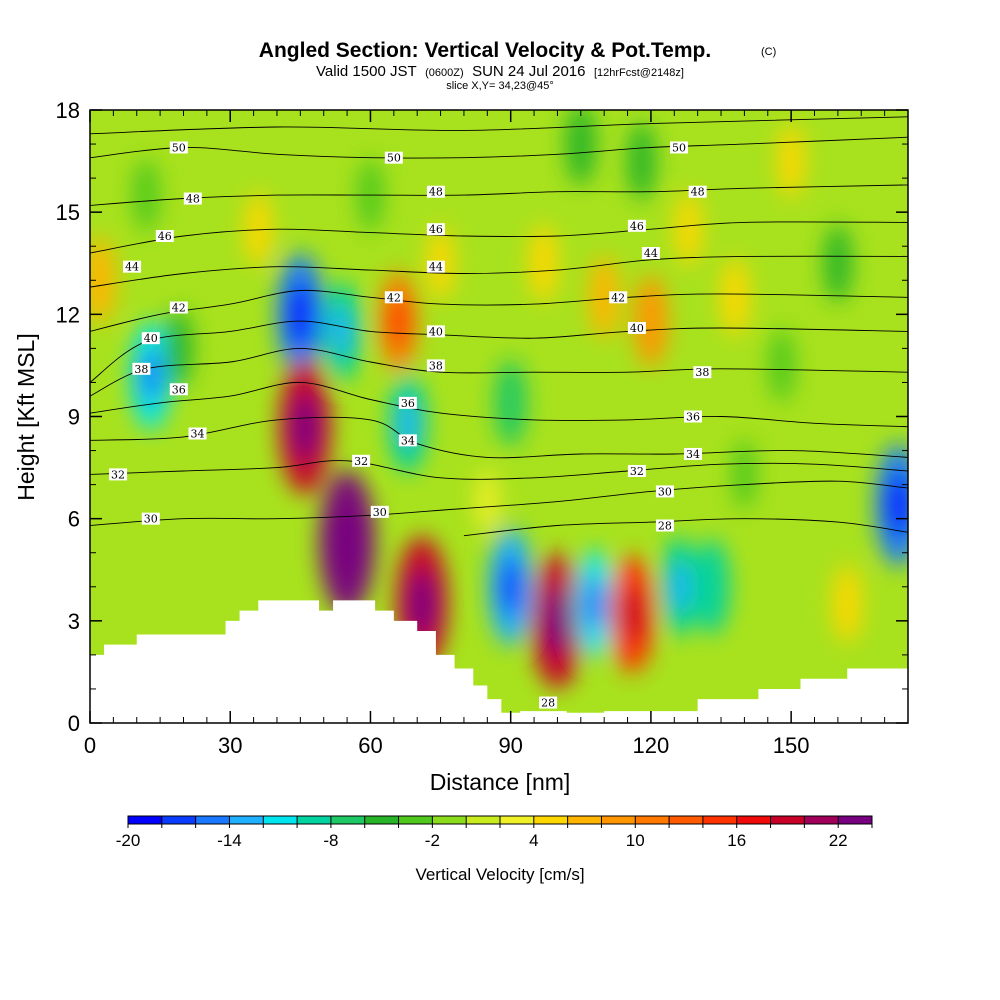 The image size is (1000, 1000). What do you see at coordinates (74, 621) in the screenshot?
I see `y-tick-label: 3` at bounding box center [74, 621].